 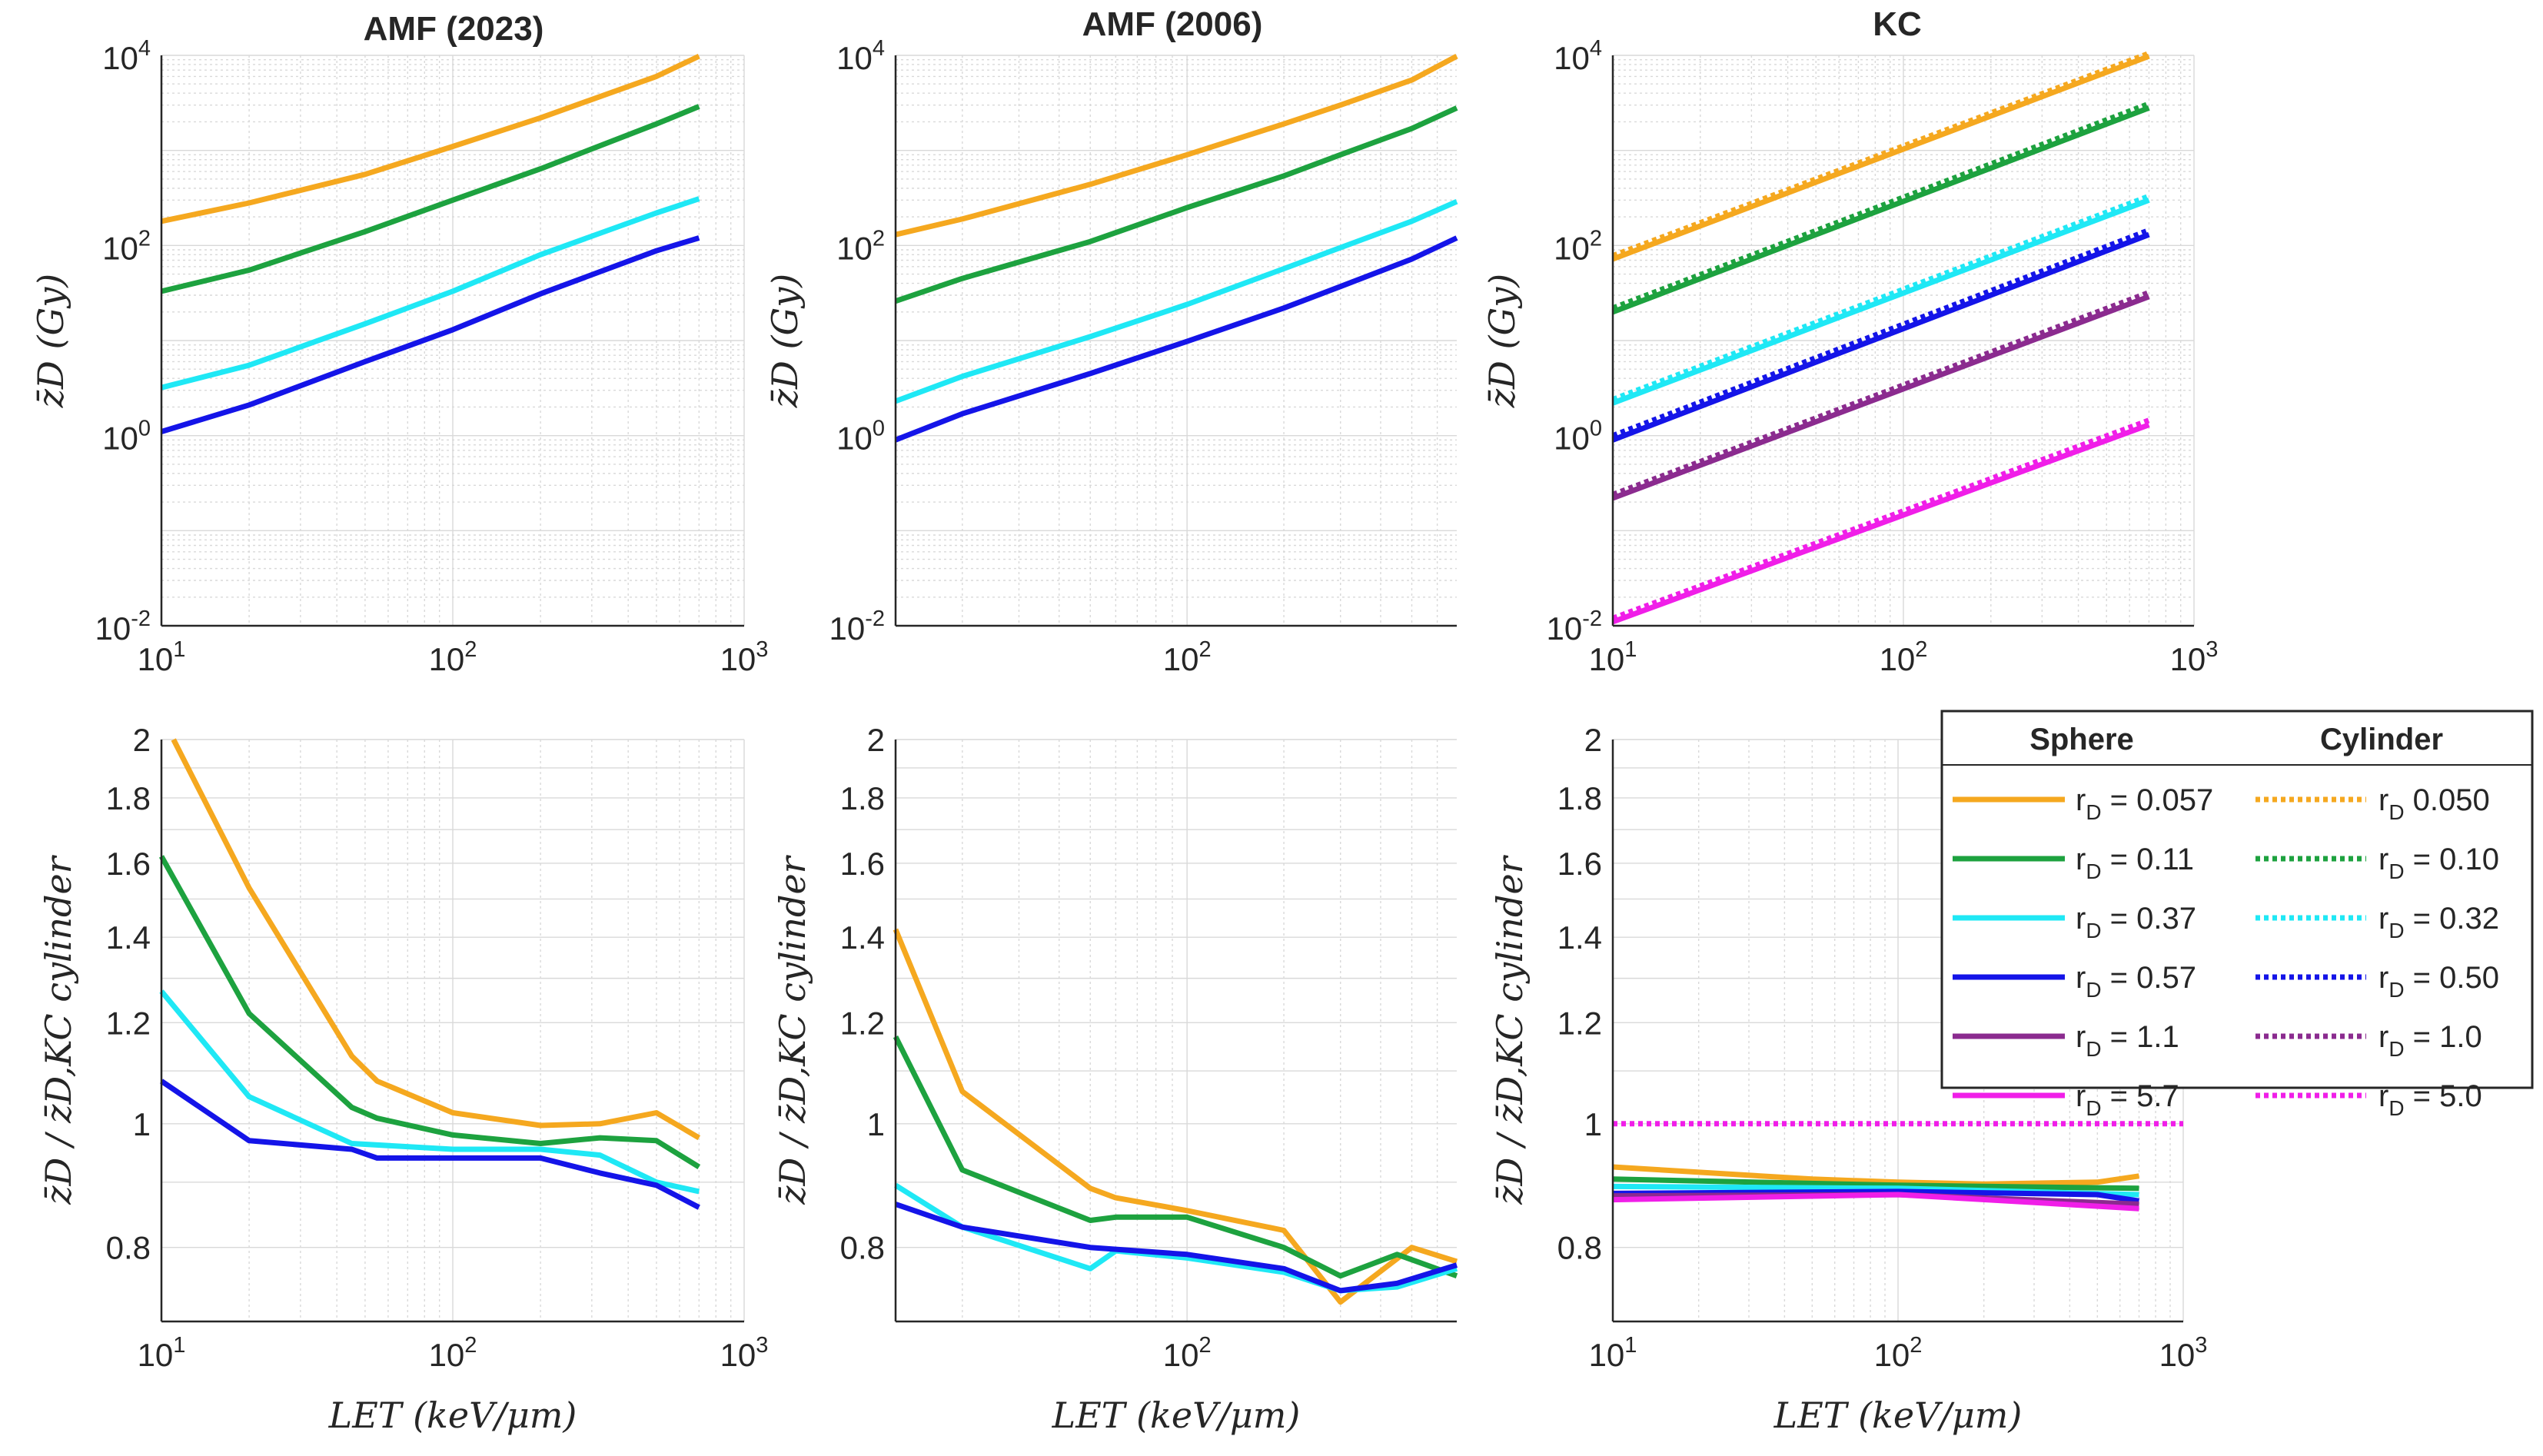 What do you see at coordinates (2381, 739) in the screenshot?
I see `legend-header-cylinder: Cylinder` at bounding box center [2381, 739].